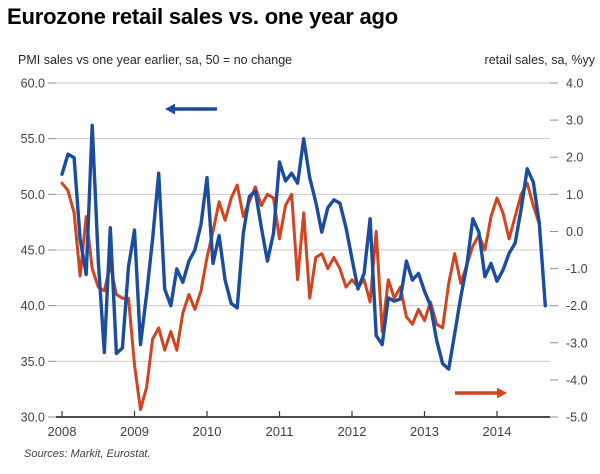  Describe the element at coordinates (574, 232) in the screenshot. I see `right-axis-tick-label: 0.0` at that location.